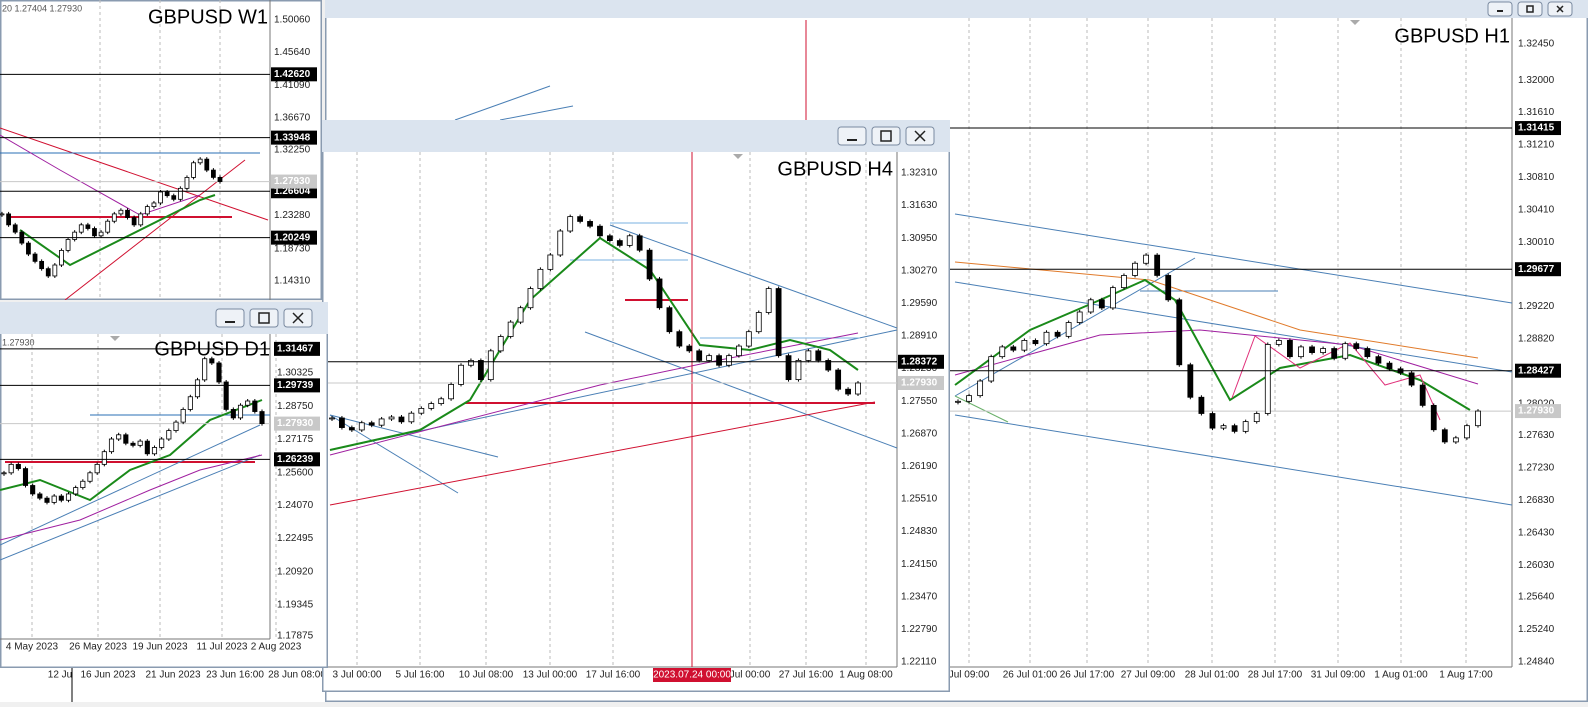 Image resolution: width=1588 pixels, height=707 pixels. Describe the element at coordinates (208, 17) in the screenshot. I see `chart-title: GBPUSD W1` at that location.